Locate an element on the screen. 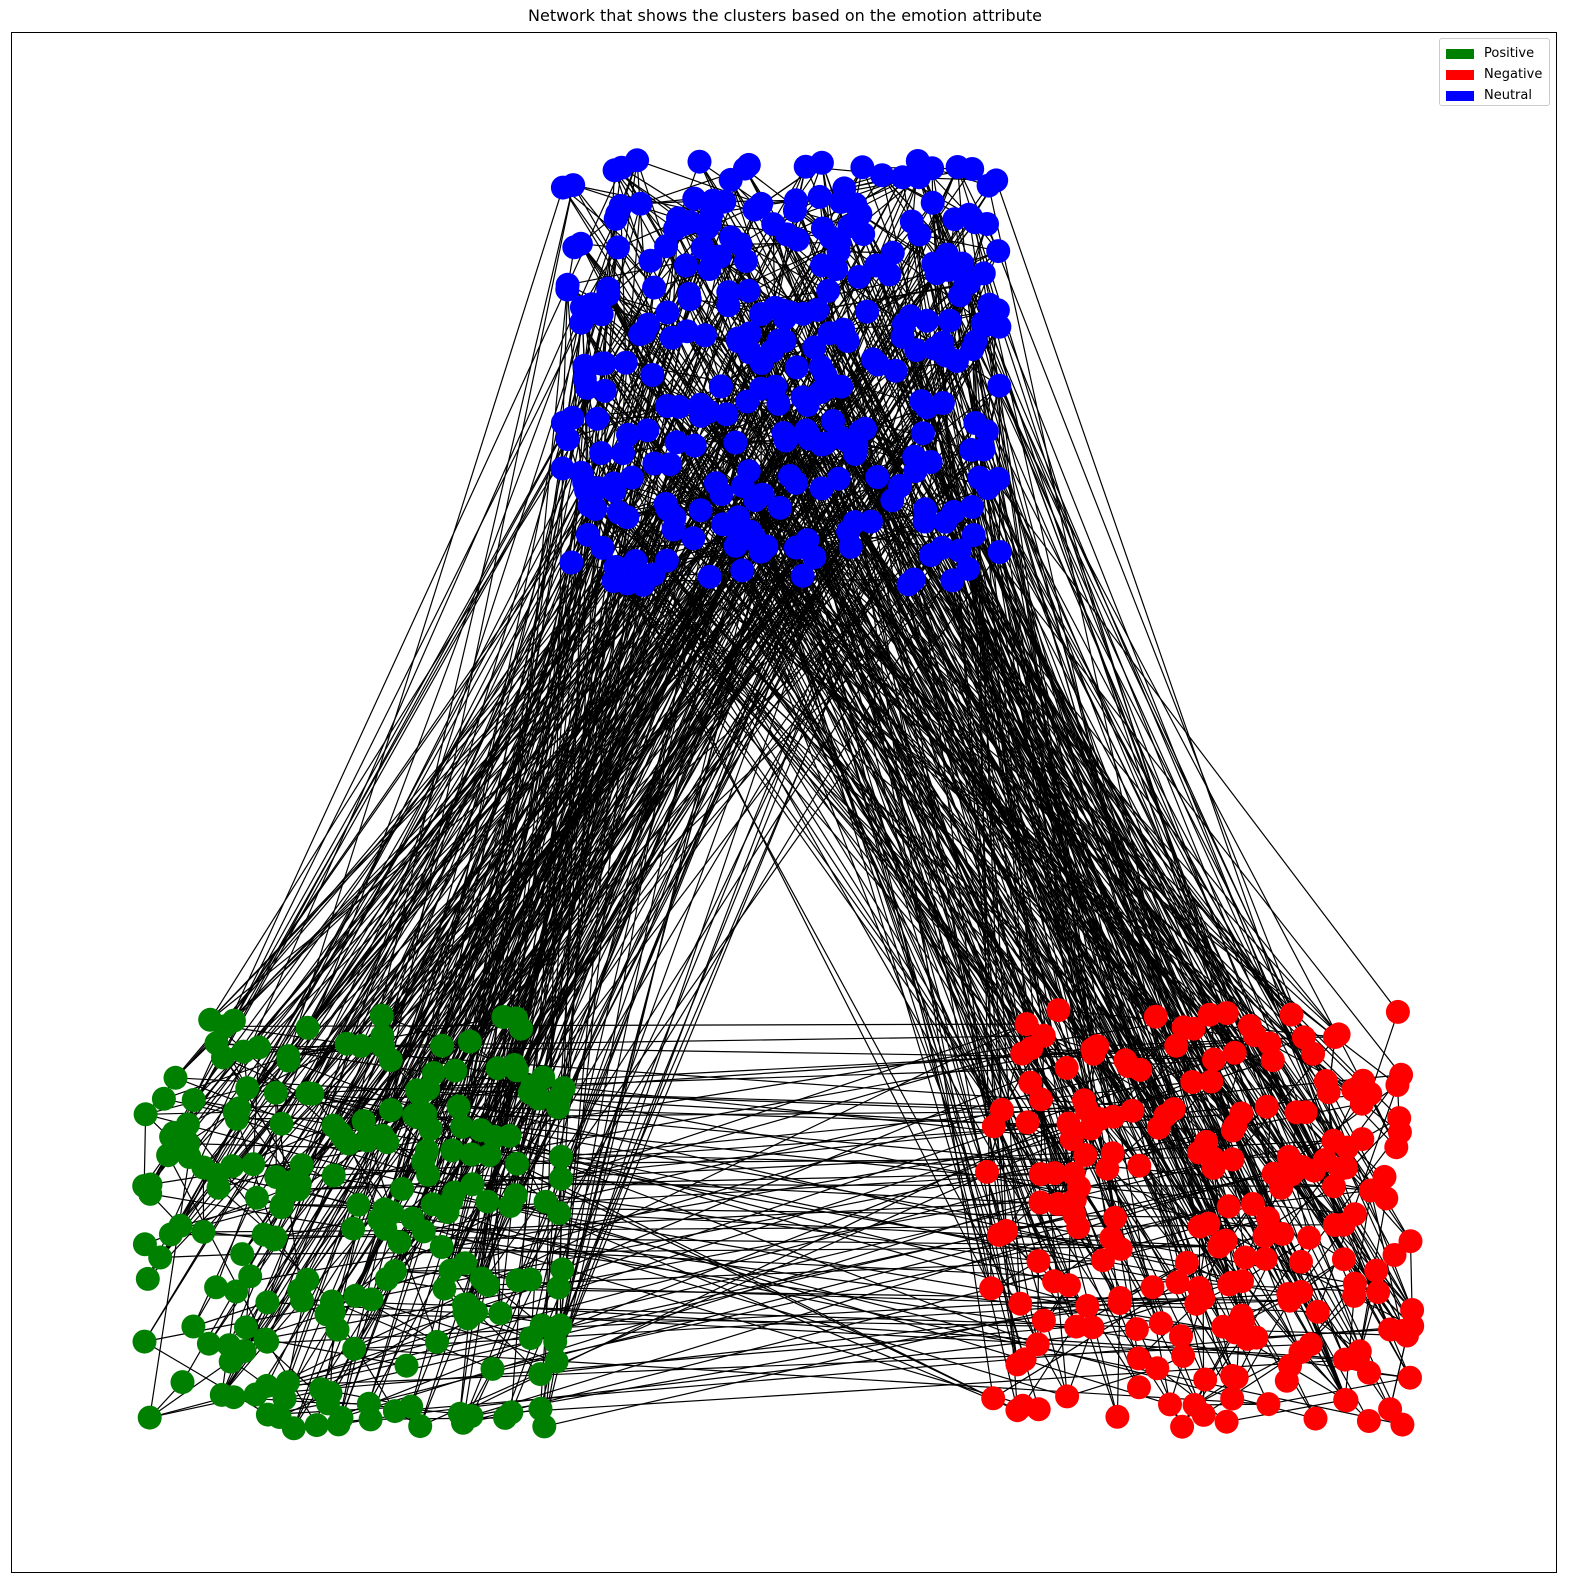 The width and height of the screenshot is (1570, 1582). edge-neutral-neutral is located at coordinates (784, 198).